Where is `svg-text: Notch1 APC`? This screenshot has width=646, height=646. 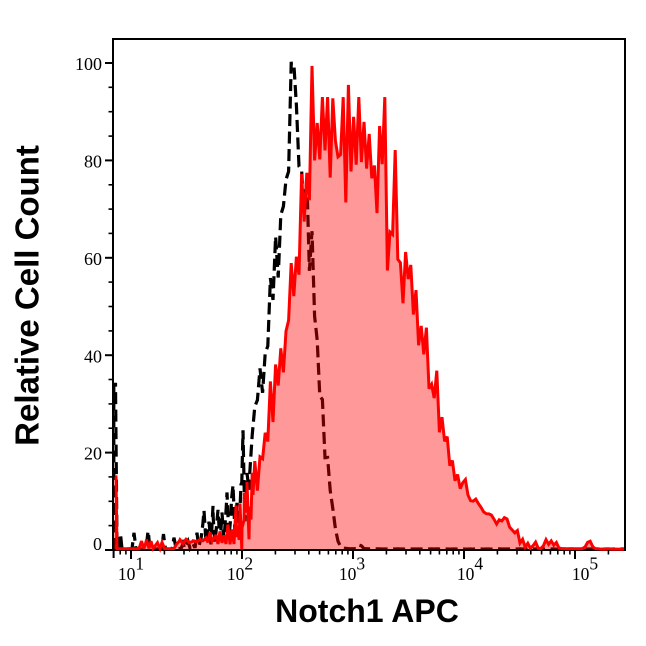 svg-text: Notch1 APC is located at coordinates (367, 611).